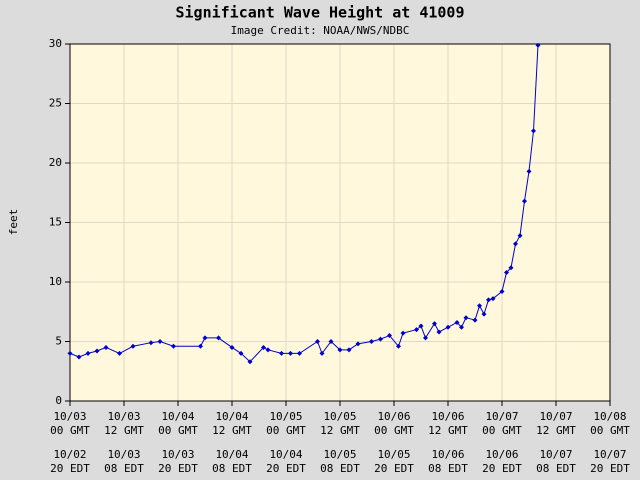 Image resolution: width=640 pixels, height=480 pixels. I want to click on y-tick-label: 5, so click(58, 341).